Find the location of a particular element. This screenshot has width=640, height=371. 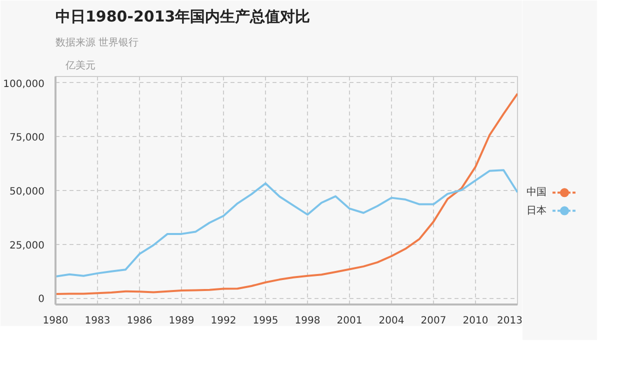

x-tick-label: 1983 is located at coordinates (97, 321).